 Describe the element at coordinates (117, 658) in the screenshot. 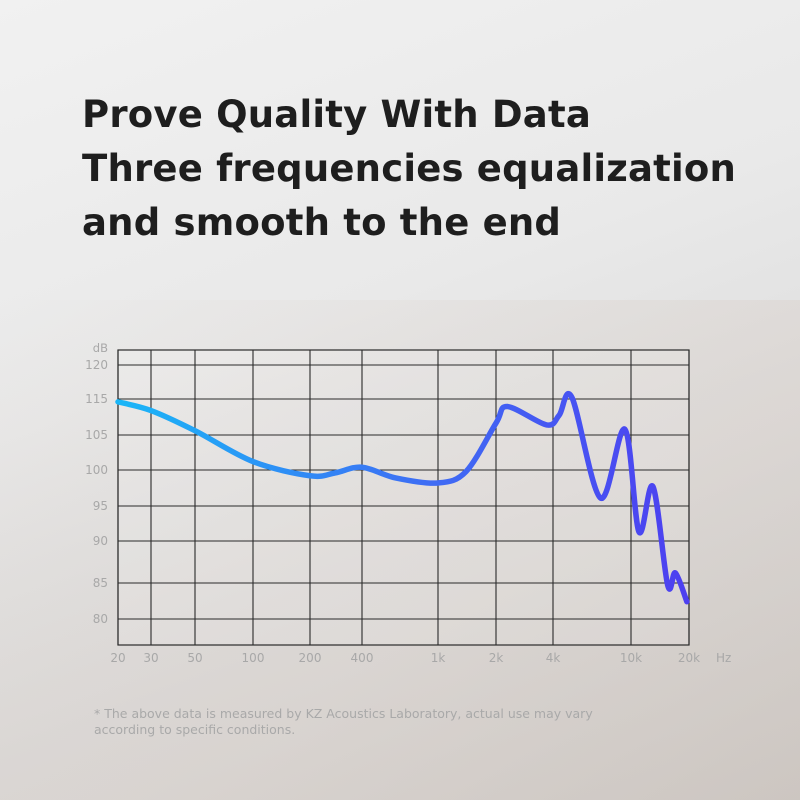

I see `x-tick-label: 20` at that location.